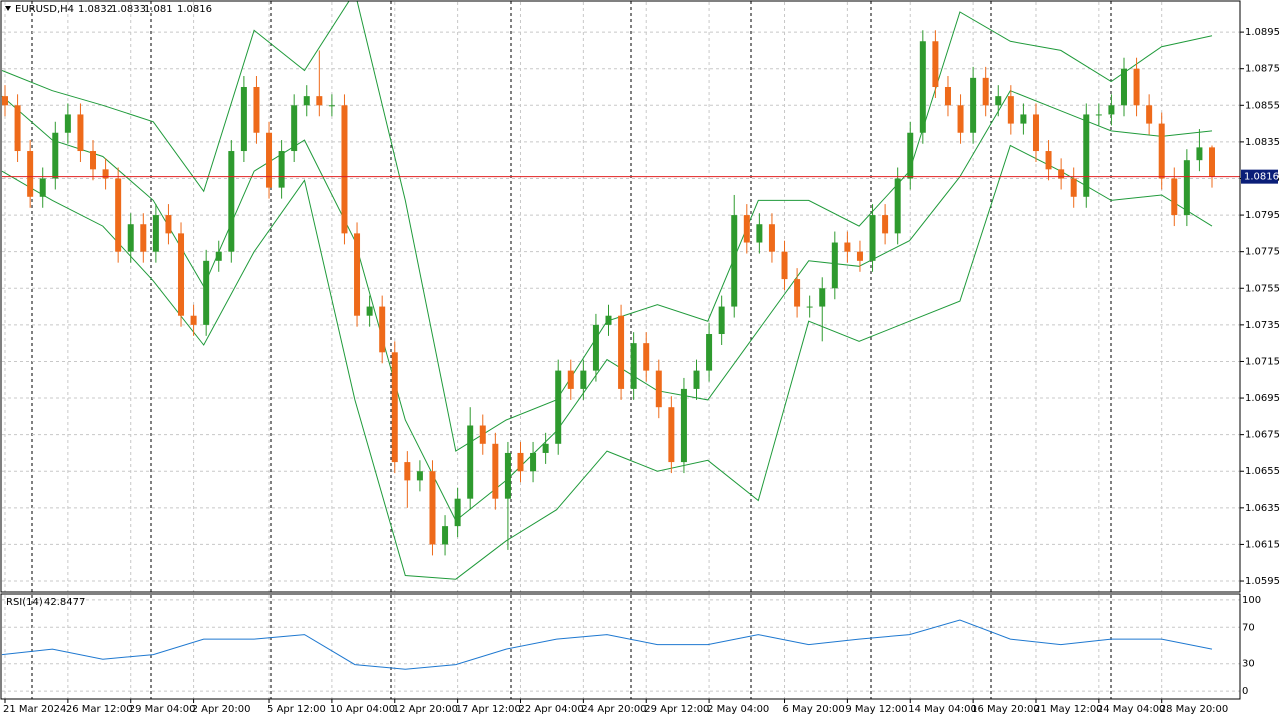  I want to click on y-tick-label: 1.0675, so click(1262, 435).